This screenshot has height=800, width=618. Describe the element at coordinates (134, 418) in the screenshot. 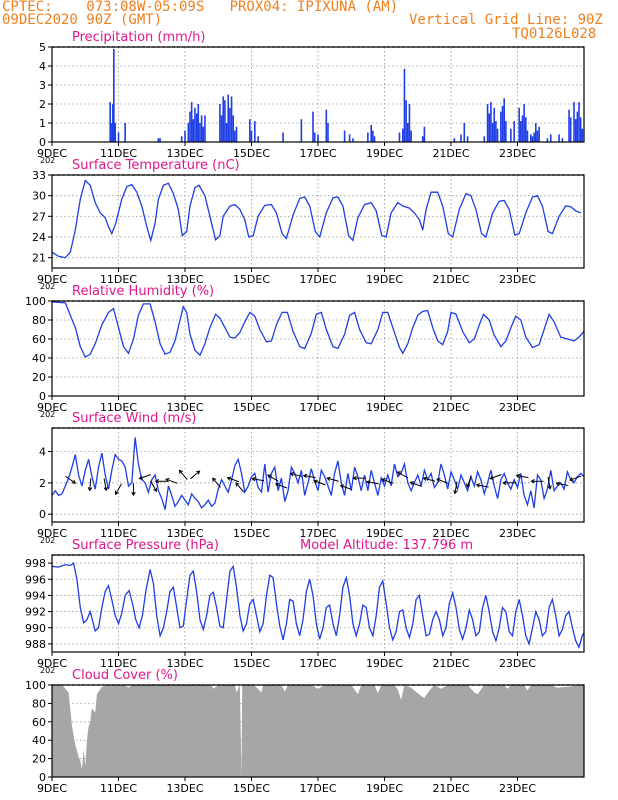

I see `panel-title: Surface Wind (m/s)` at that location.